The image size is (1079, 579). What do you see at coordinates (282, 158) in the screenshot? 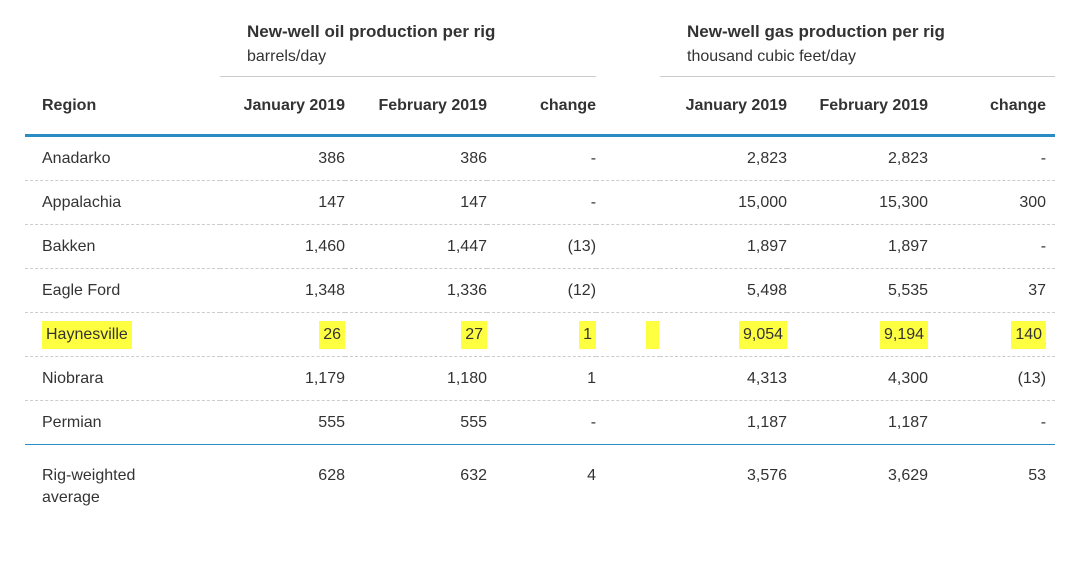
I see `oil-jan-cell: 386` at bounding box center [282, 158].